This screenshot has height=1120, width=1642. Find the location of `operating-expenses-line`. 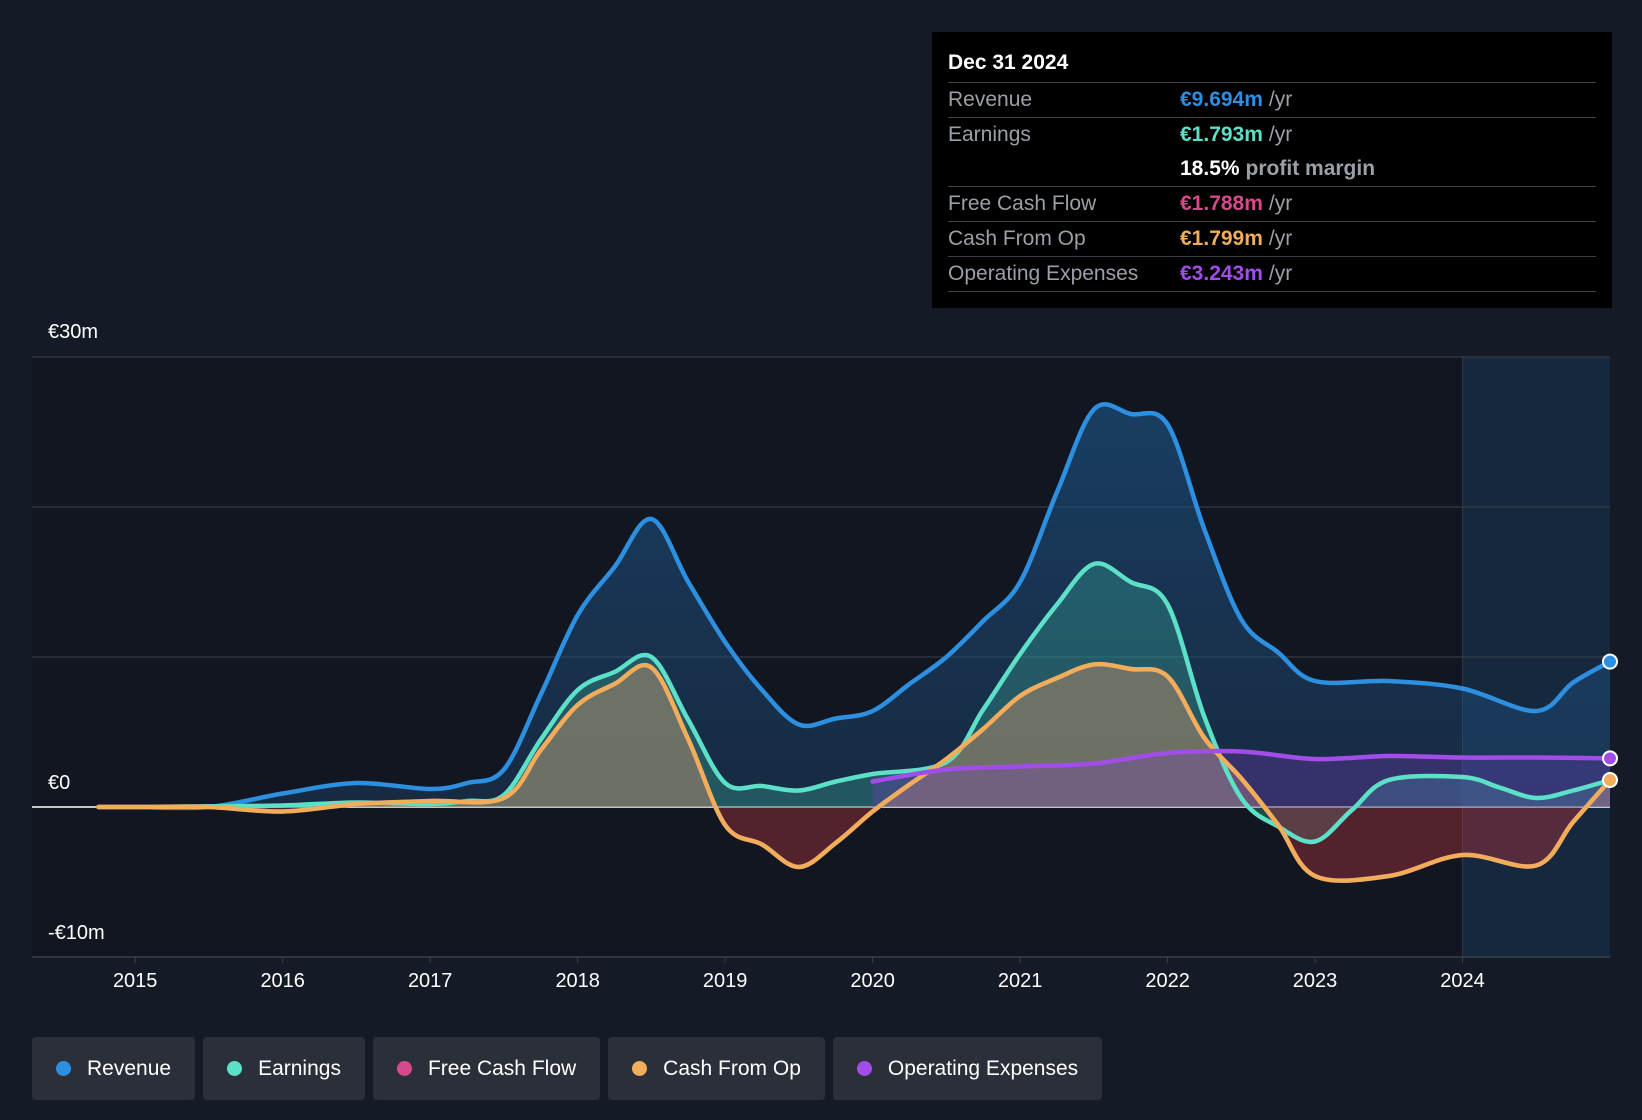

operating-expenses-line is located at coordinates (1241, 766).